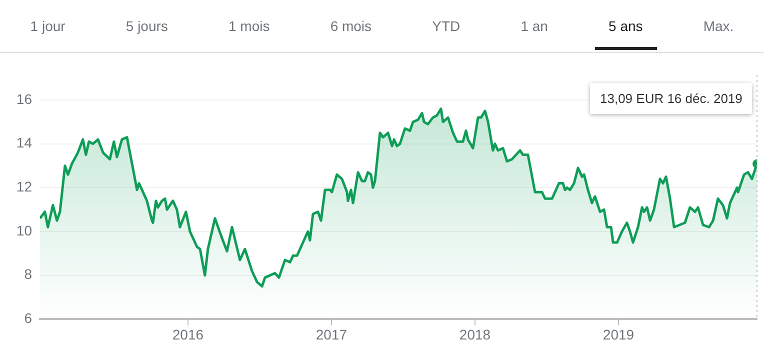 Image resolution: width=764 pixels, height=346 pixels. Describe the element at coordinates (475, 334) in the screenshot. I see `x-tick-label: 2018` at that location.